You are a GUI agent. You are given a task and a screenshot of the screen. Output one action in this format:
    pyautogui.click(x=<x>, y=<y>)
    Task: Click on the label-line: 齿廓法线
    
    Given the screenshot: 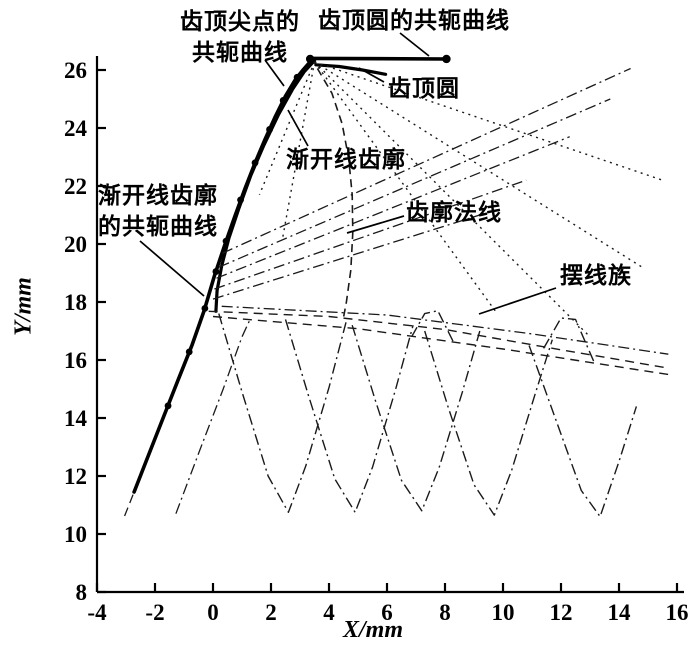 What is the action you would take?
    pyautogui.click(x=454, y=212)
    